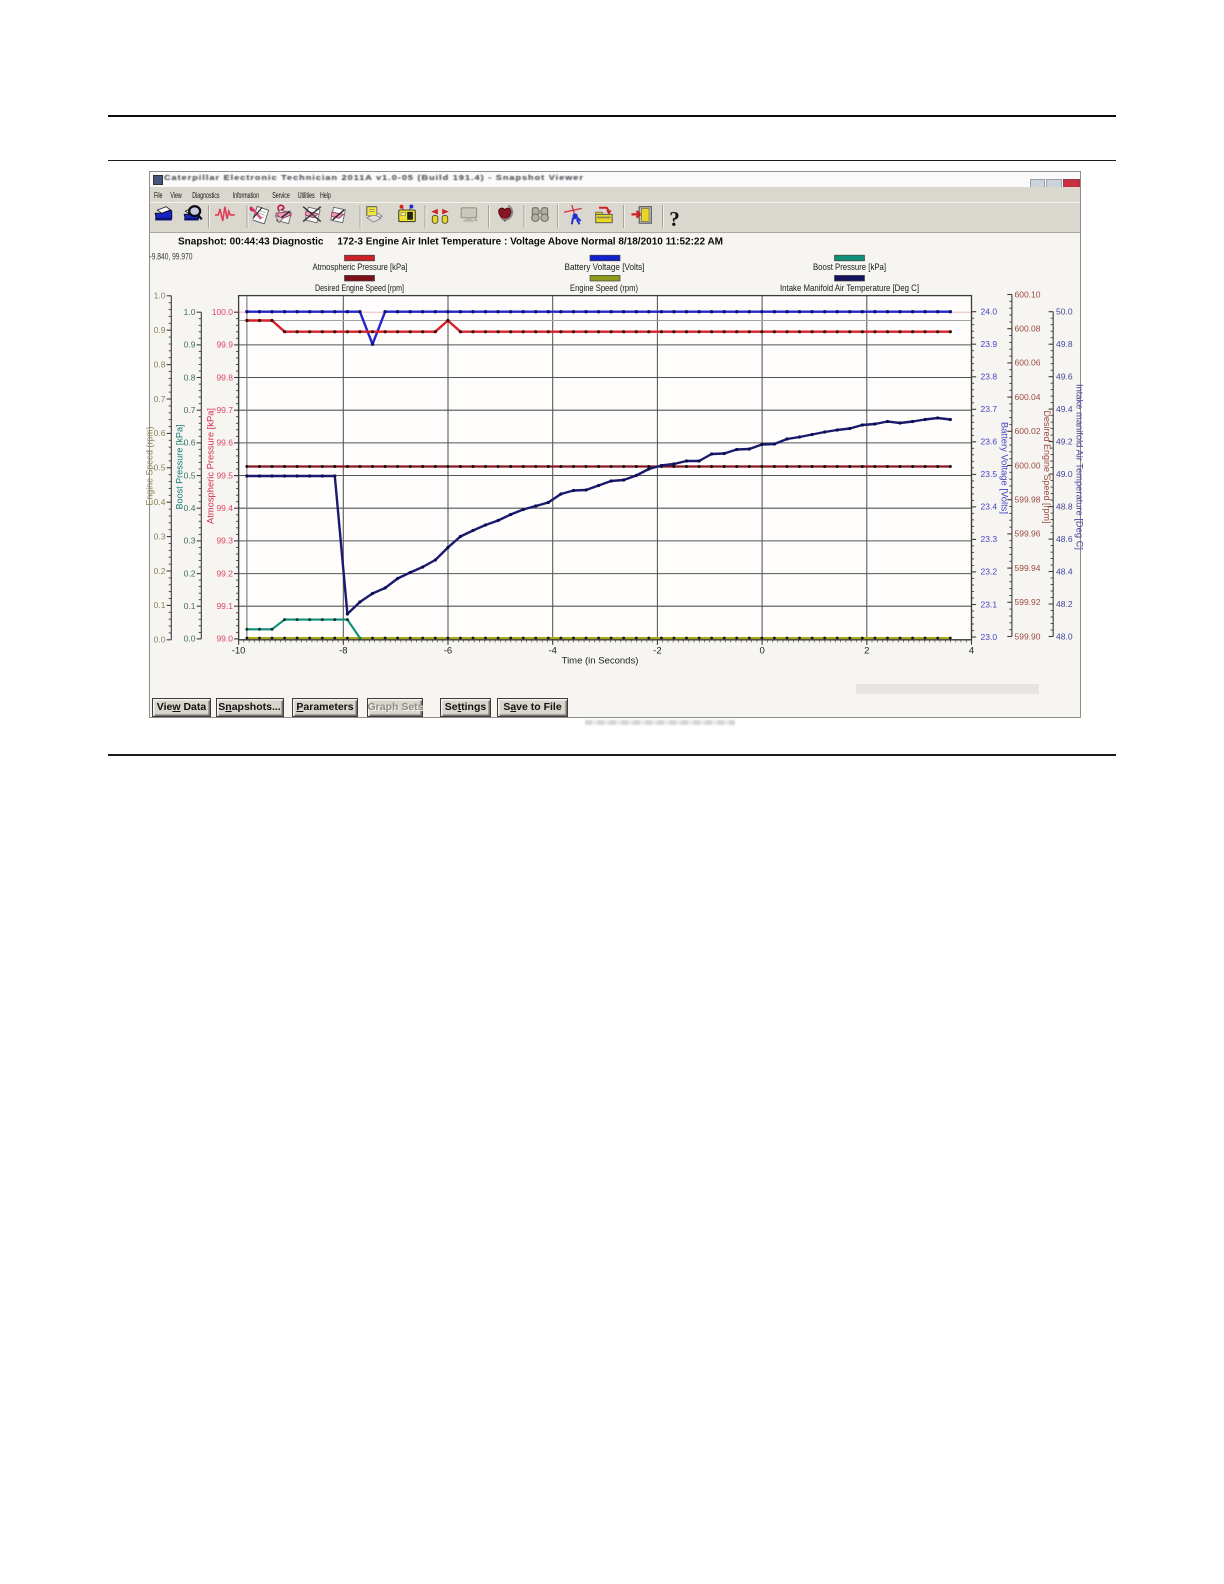 This screenshot has height=1584, width=1224. What do you see at coordinates (1064, 604) in the screenshot?
I see `svg-text: 48.2` at bounding box center [1064, 604].